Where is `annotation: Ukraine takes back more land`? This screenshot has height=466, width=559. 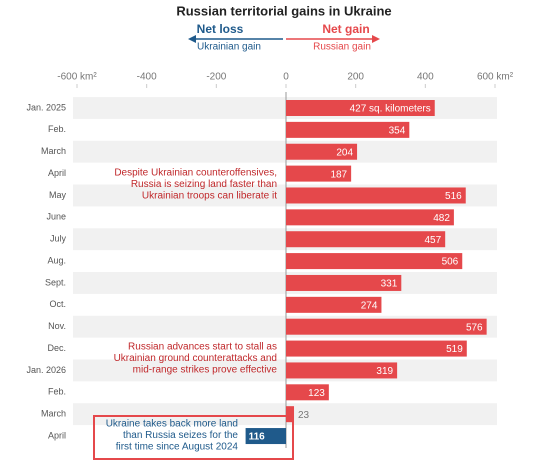
annotation: Ukraine takes back more land is located at coordinates (172, 424).